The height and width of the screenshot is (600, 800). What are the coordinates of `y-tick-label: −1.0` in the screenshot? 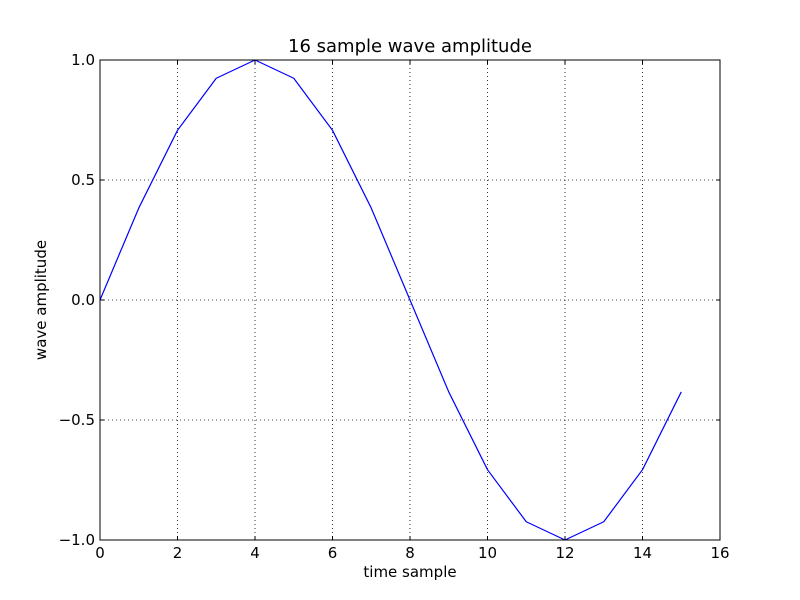 It's located at (77, 540).